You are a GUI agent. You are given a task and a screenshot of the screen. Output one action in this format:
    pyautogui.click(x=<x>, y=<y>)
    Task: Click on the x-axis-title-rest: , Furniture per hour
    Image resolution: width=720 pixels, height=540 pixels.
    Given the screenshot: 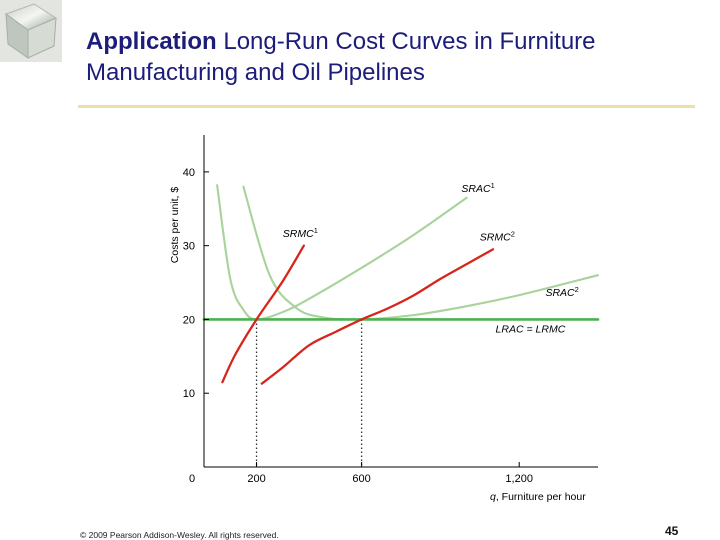 What is the action you would take?
    pyautogui.click(x=541, y=497)
    